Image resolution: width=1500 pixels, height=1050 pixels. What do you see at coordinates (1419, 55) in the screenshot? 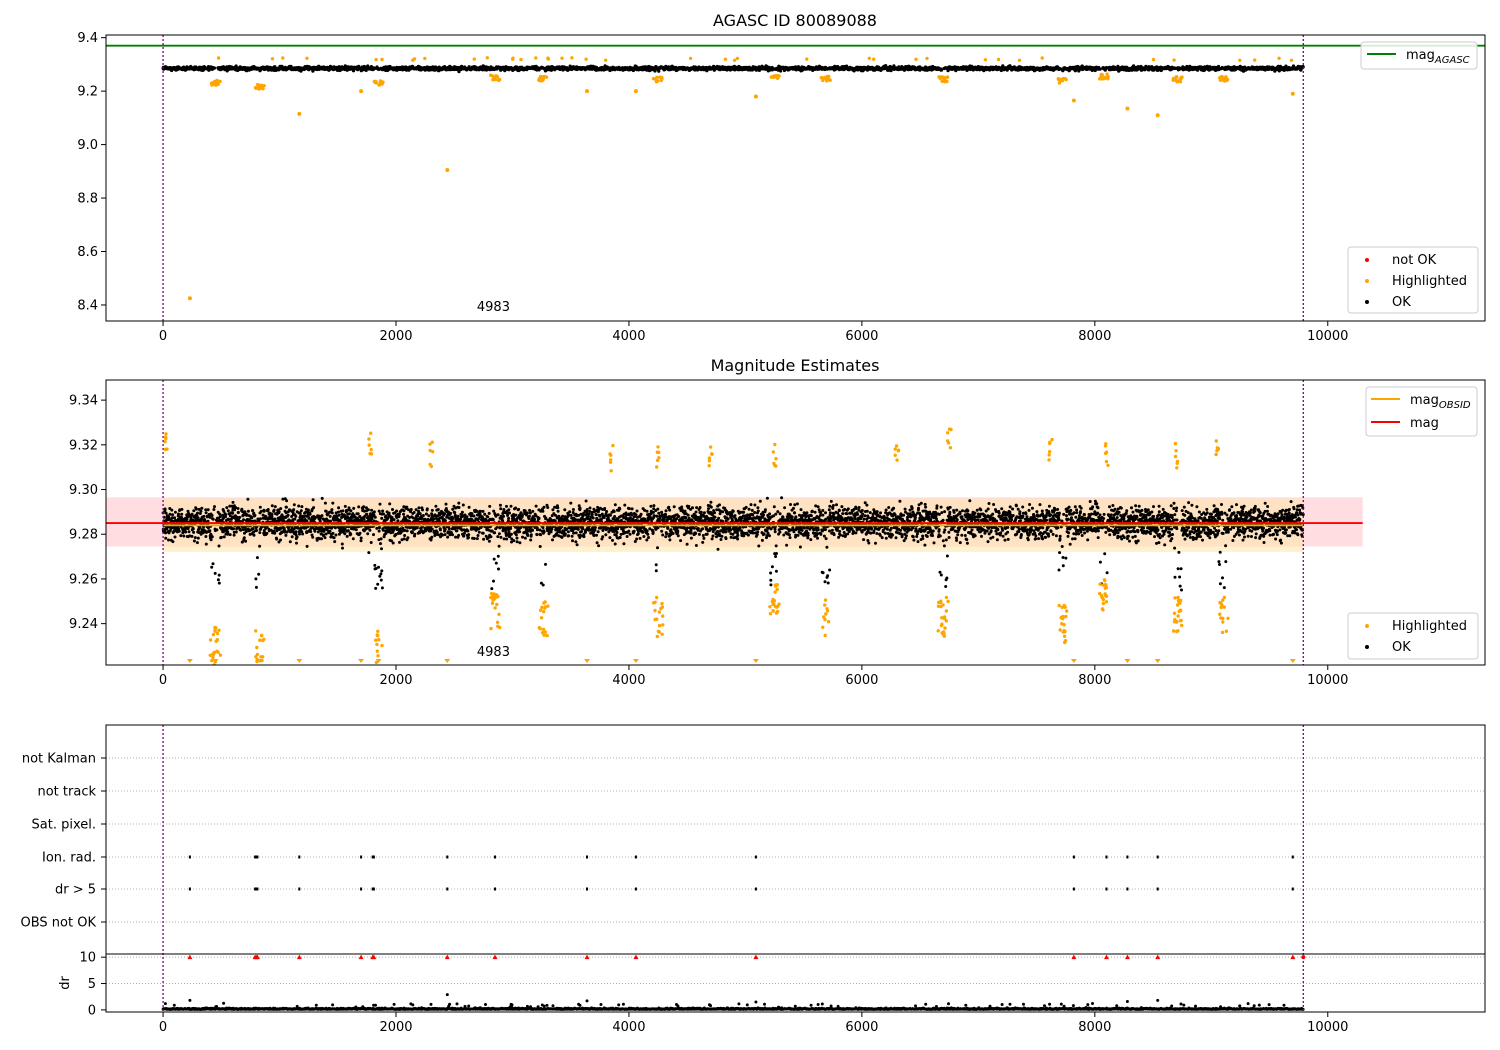
I see `agasc-panel-line-legend: magAGASC` at bounding box center [1419, 55].